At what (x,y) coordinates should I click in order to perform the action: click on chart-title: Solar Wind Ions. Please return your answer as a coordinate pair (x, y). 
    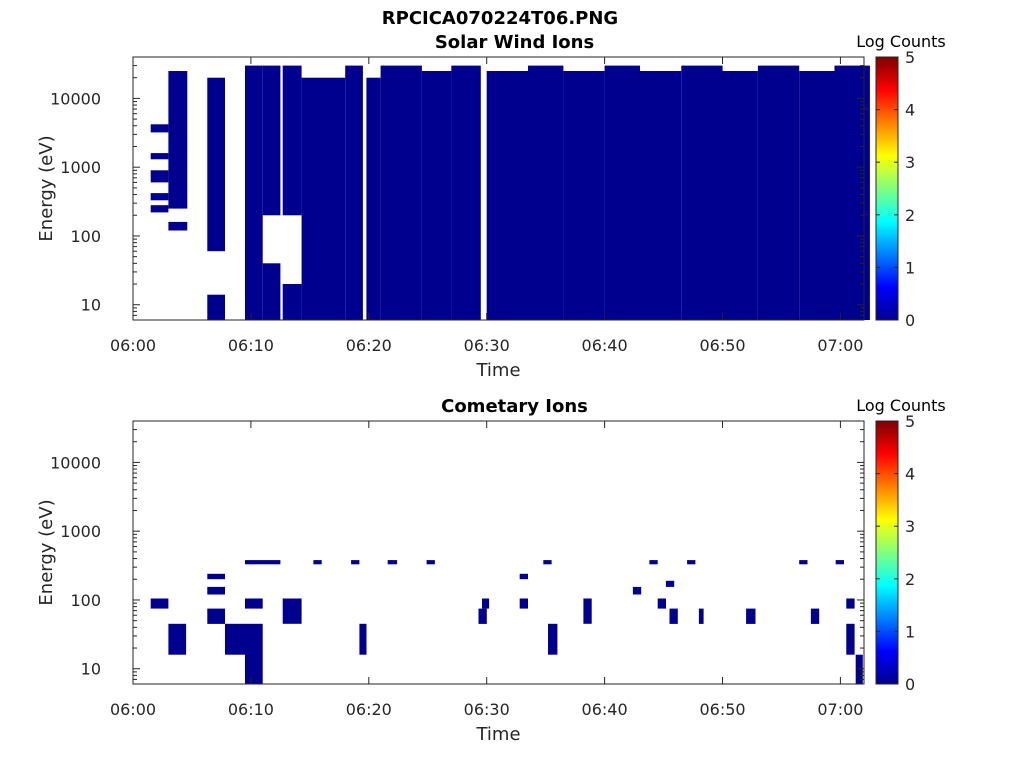
    Looking at the image, I should click on (514, 42).